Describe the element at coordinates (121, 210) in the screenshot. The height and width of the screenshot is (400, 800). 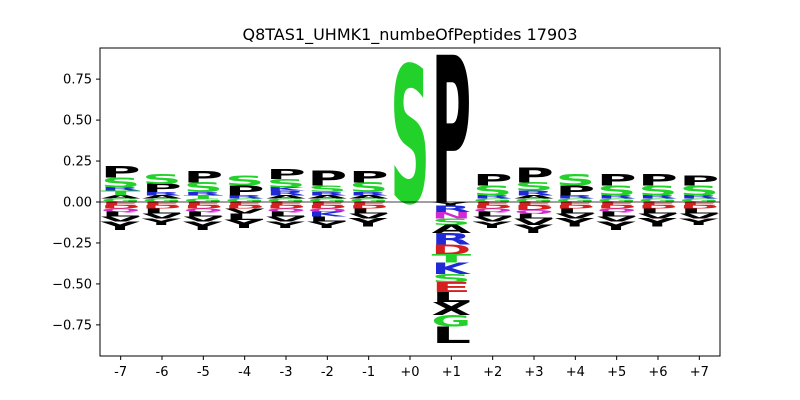
I see `glyph--7-Q-n2: Q` at that location.